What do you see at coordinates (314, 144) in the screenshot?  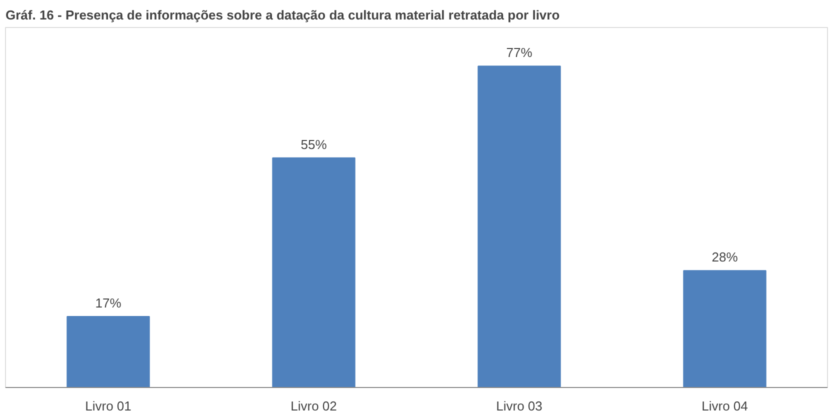 I see `data-label: 55%` at bounding box center [314, 144].